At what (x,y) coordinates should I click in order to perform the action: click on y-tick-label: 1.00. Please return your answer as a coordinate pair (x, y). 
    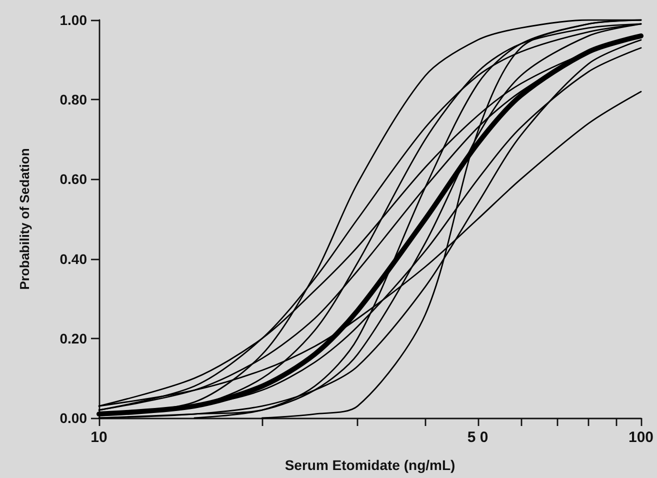
    Looking at the image, I should click on (74, 20).